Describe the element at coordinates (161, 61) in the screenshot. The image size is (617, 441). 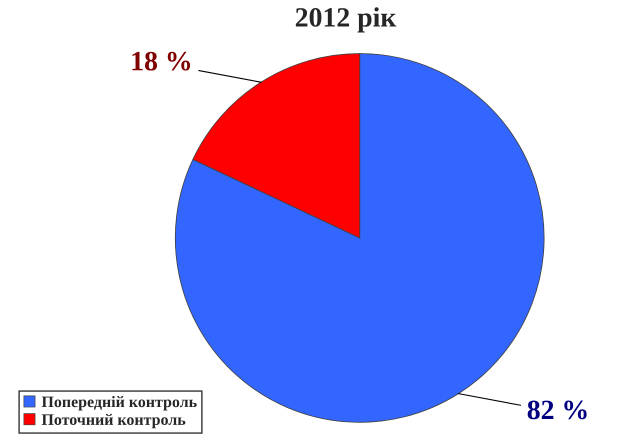
I see `data-label: 18 %` at that location.